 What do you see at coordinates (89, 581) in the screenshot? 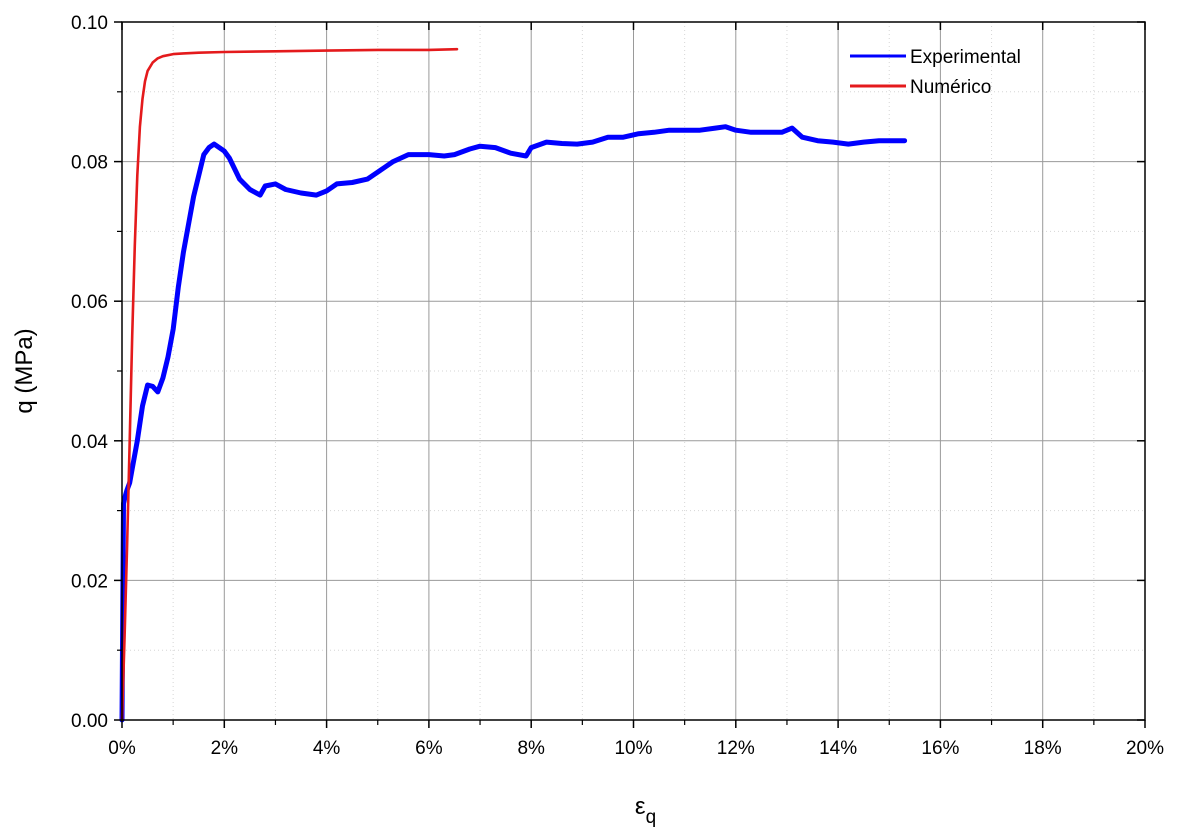
I see `y-tick-label: 0.02` at bounding box center [89, 581].